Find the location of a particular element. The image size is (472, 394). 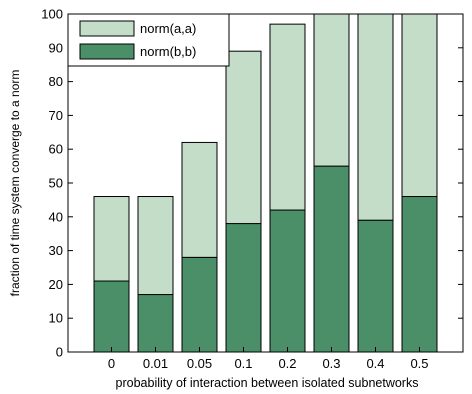

x-axis: 0 0.01 0.05 0.1 0.2 0.3 0.4 0.5 is located at coordinates (268, 359).